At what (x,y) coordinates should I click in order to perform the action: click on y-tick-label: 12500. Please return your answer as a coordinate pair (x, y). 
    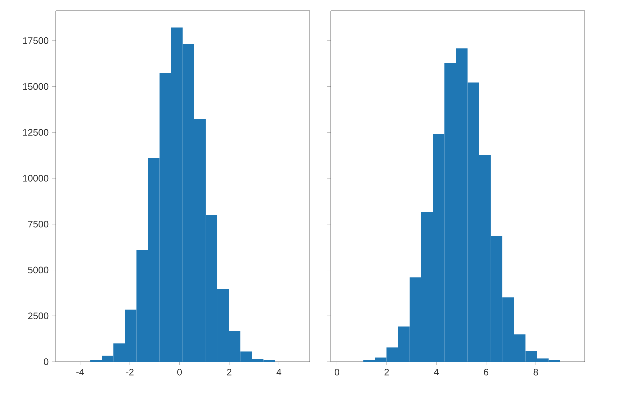
    Looking at the image, I should click on (36, 132).